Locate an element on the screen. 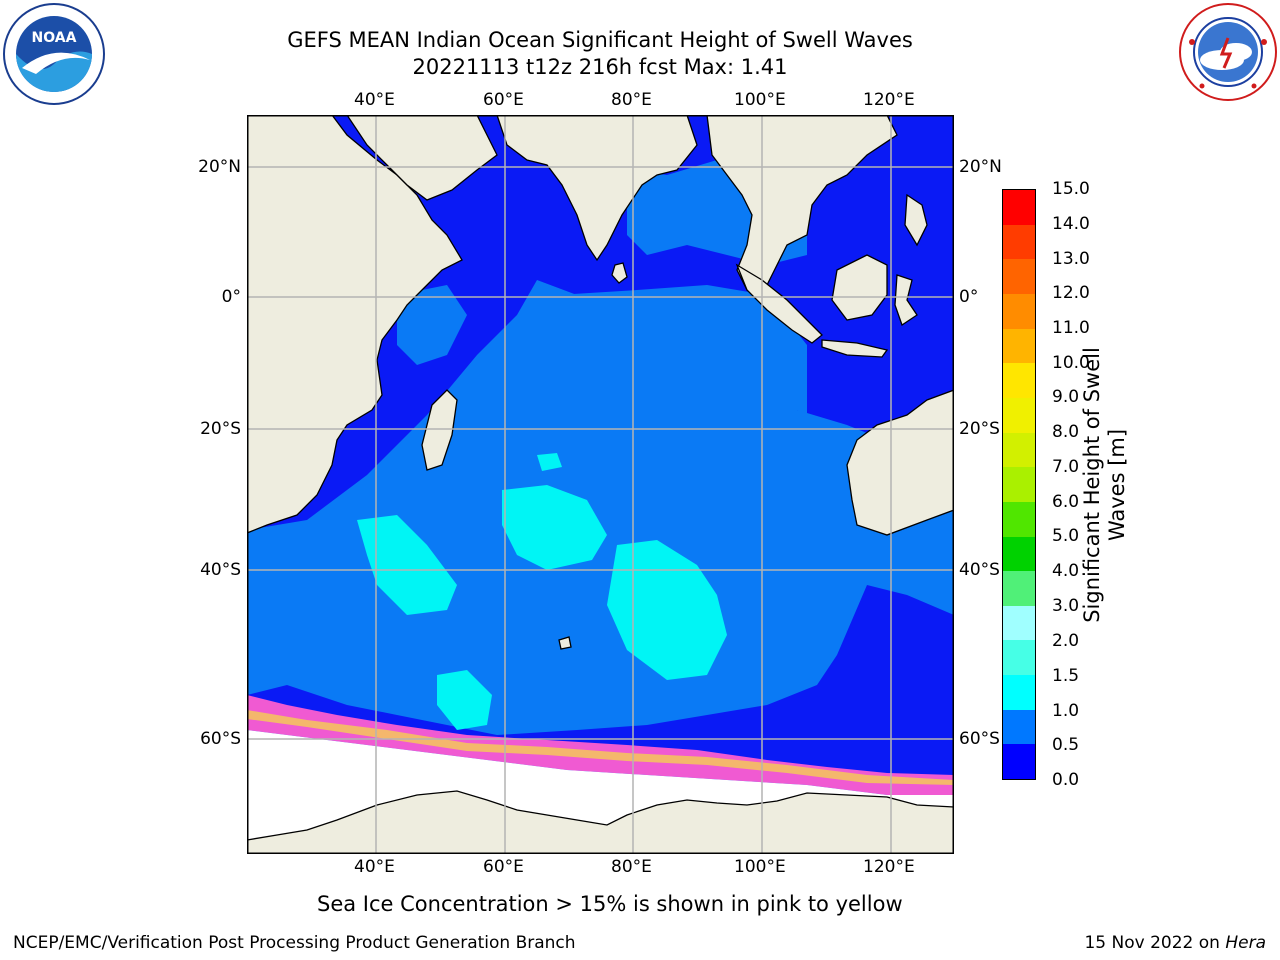 Image resolution: width=1280 pixels, height=960 pixels. colorbar-tick: 3.0 is located at coordinates (1066, 606).